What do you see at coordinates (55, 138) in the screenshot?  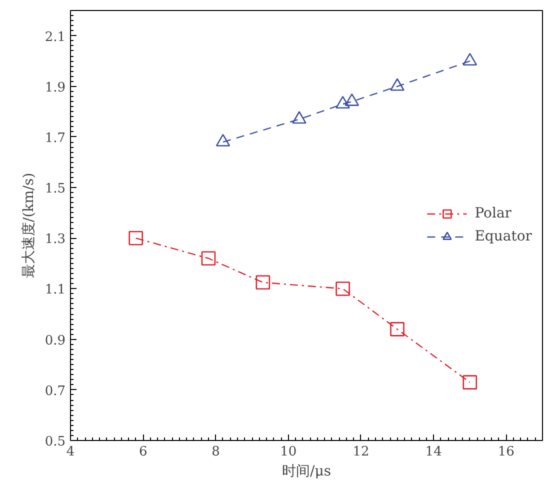 I see `y-tick-label: 1.7` at bounding box center [55, 138].